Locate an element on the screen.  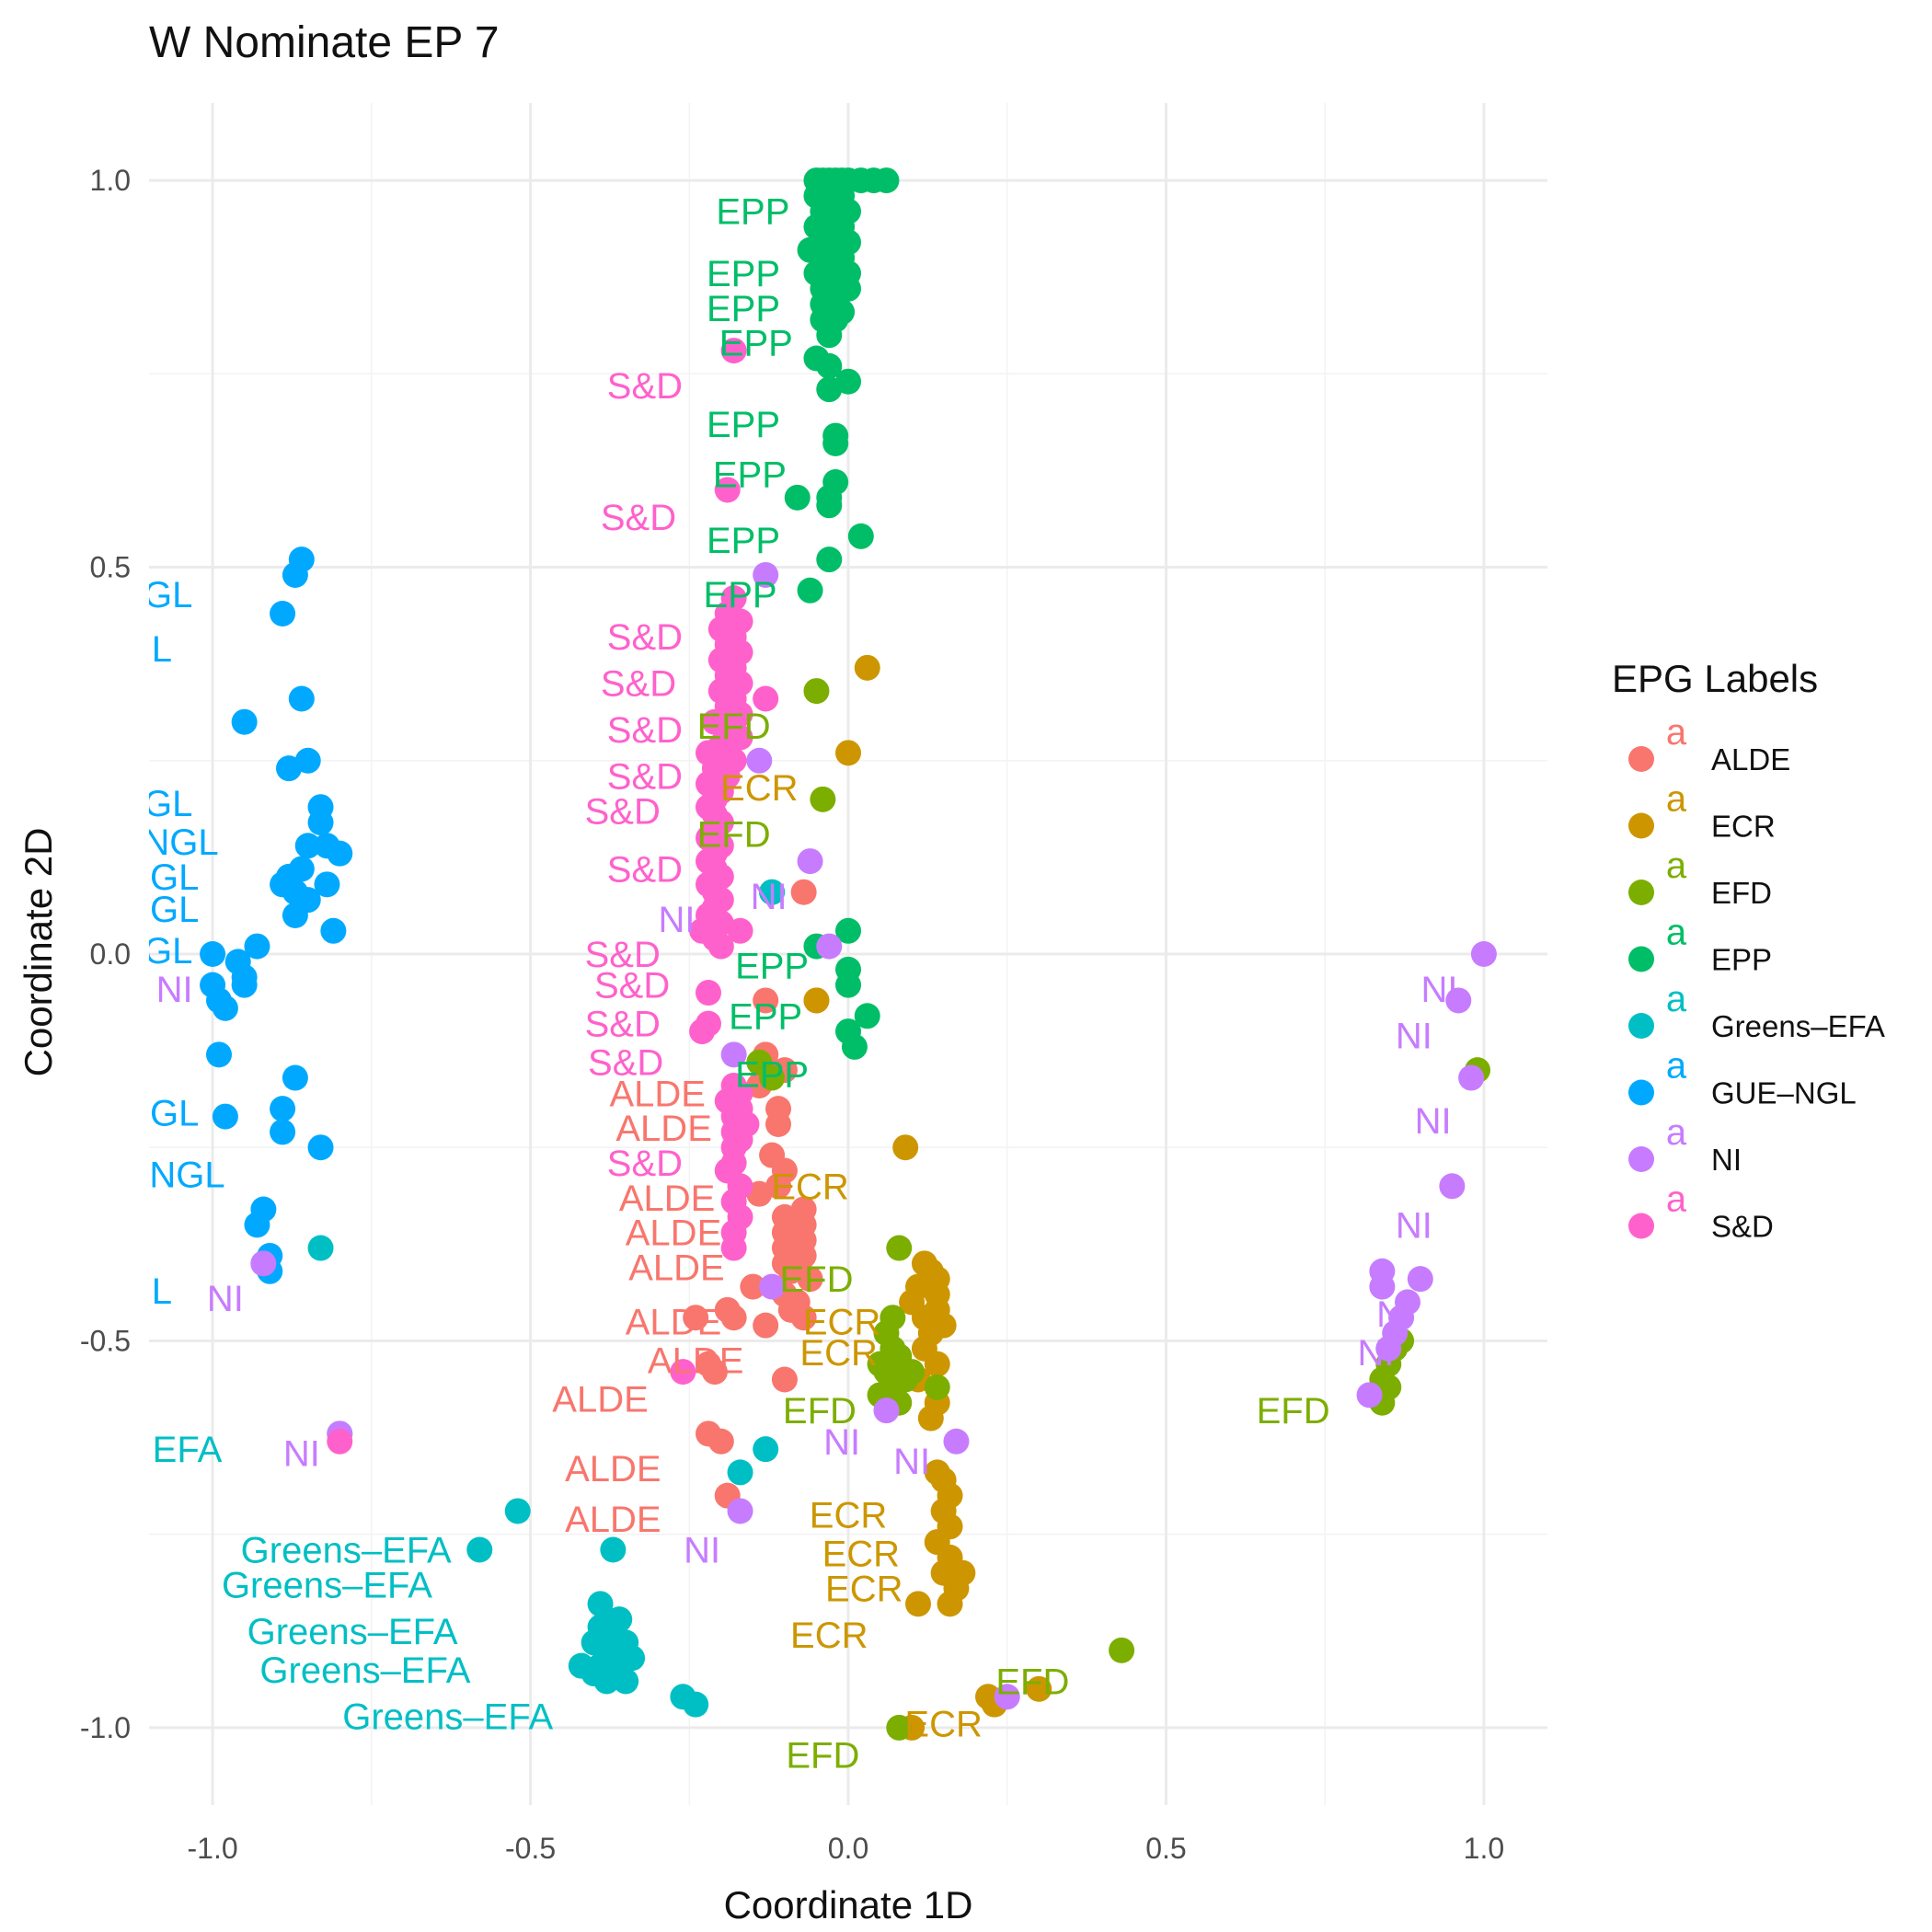
x-axis-title: Coordinate 1D is located at coordinates (848, 1905).